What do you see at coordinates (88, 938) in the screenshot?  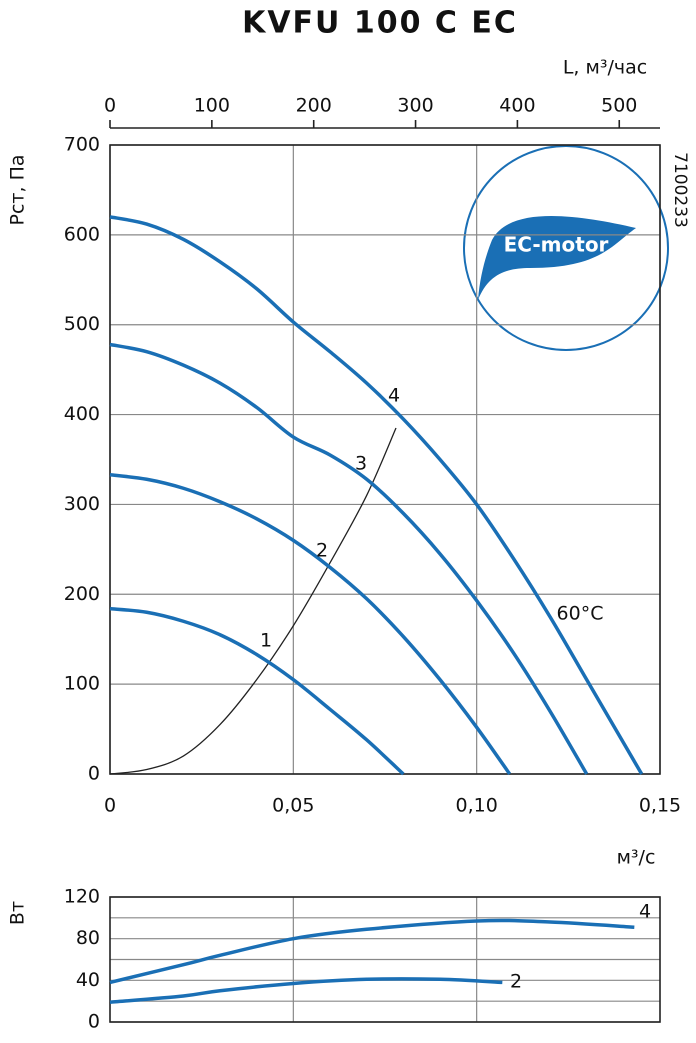 I see `y-tick-label: 80` at bounding box center [88, 938].